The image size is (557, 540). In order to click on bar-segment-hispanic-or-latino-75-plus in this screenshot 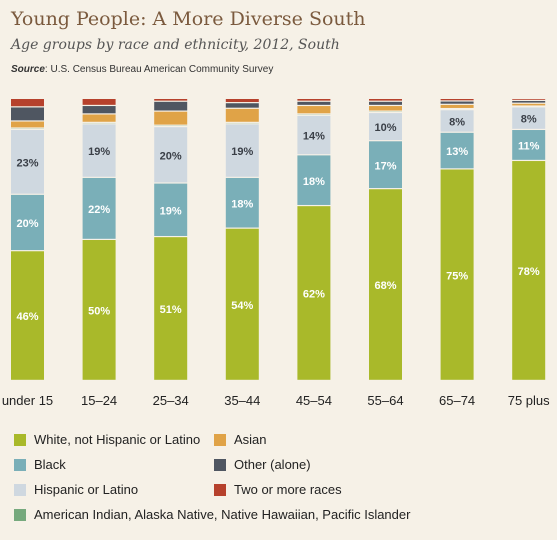, I will do `click(529, 118)`.